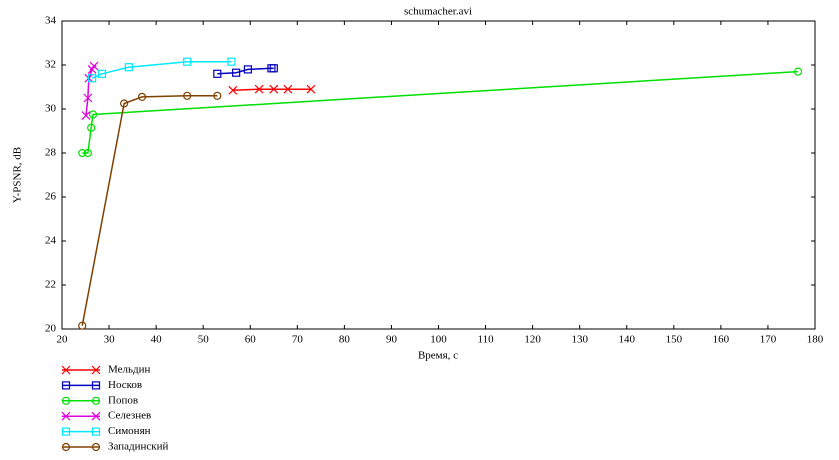 Image resolution: width=839 pixels, height=460 pixels. I want to click on x-tick-label: 30, so click(110, 340).